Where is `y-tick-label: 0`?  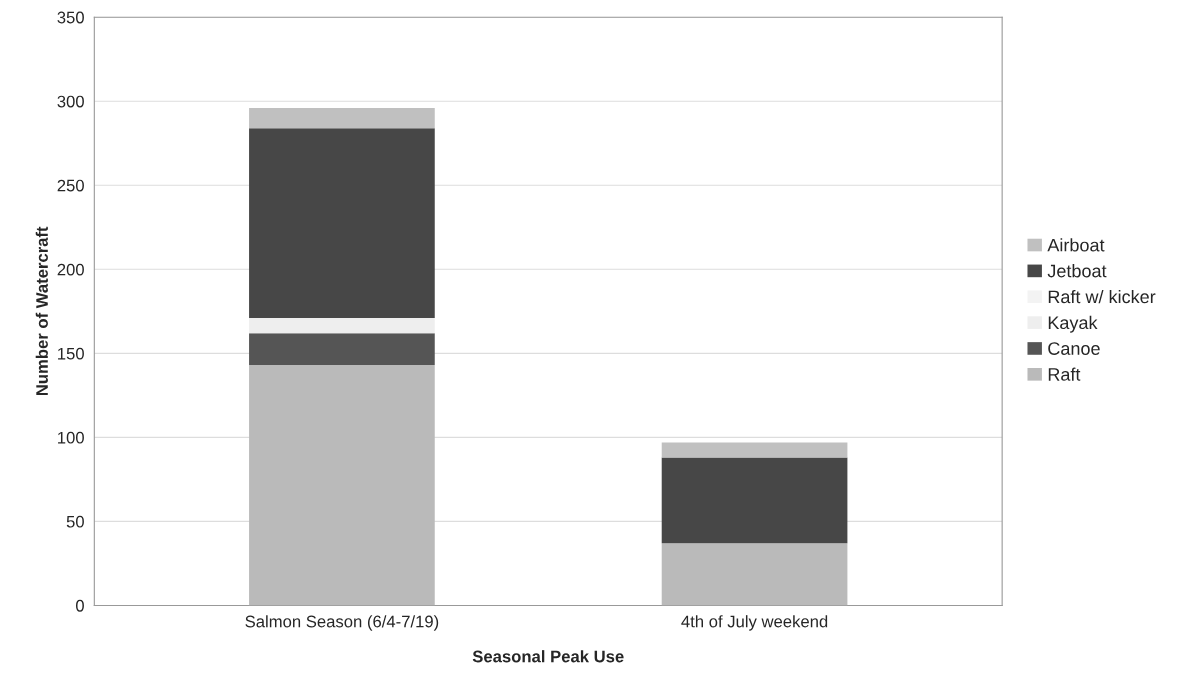 y-tick-label: 0 is located at coordinates (79, 605).